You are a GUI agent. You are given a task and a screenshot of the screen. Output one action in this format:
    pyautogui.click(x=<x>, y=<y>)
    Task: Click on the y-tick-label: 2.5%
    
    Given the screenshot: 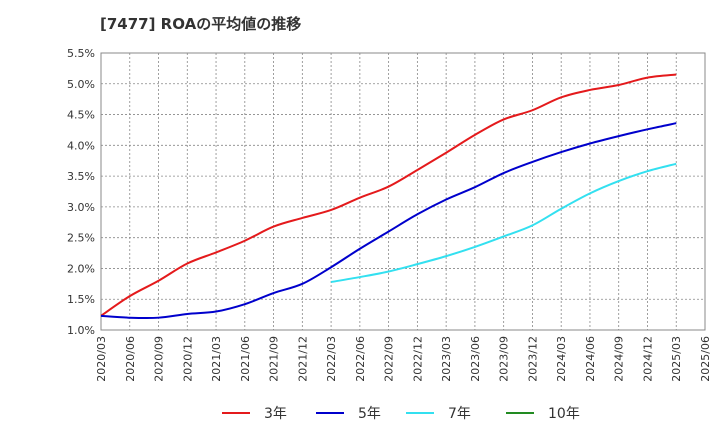 What is the action you would take?
    pyautogui.click(x=81, y=238)
    